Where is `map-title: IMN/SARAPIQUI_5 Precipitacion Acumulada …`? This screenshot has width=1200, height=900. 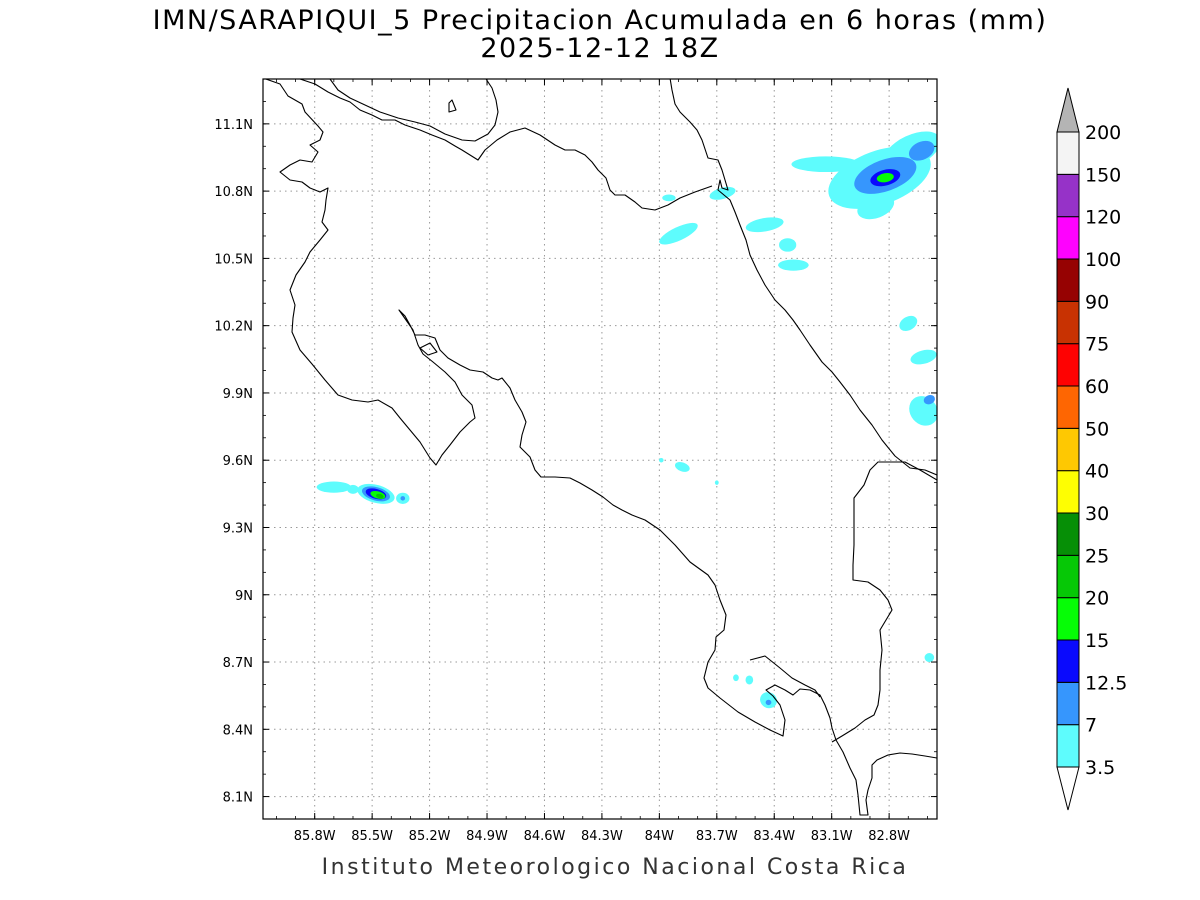 map-title: IMN/SARAPIQUI_5 Precipitacion Acumulada … is located at coordinates (600, 20).